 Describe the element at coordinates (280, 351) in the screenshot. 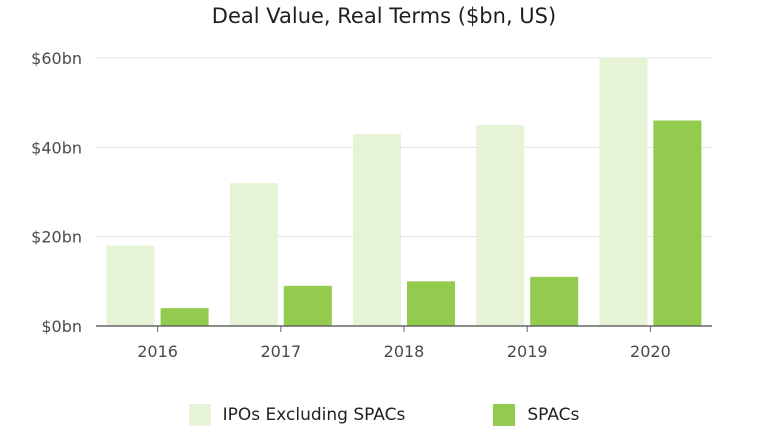

I see `x-tick-label: 2017` at that location.